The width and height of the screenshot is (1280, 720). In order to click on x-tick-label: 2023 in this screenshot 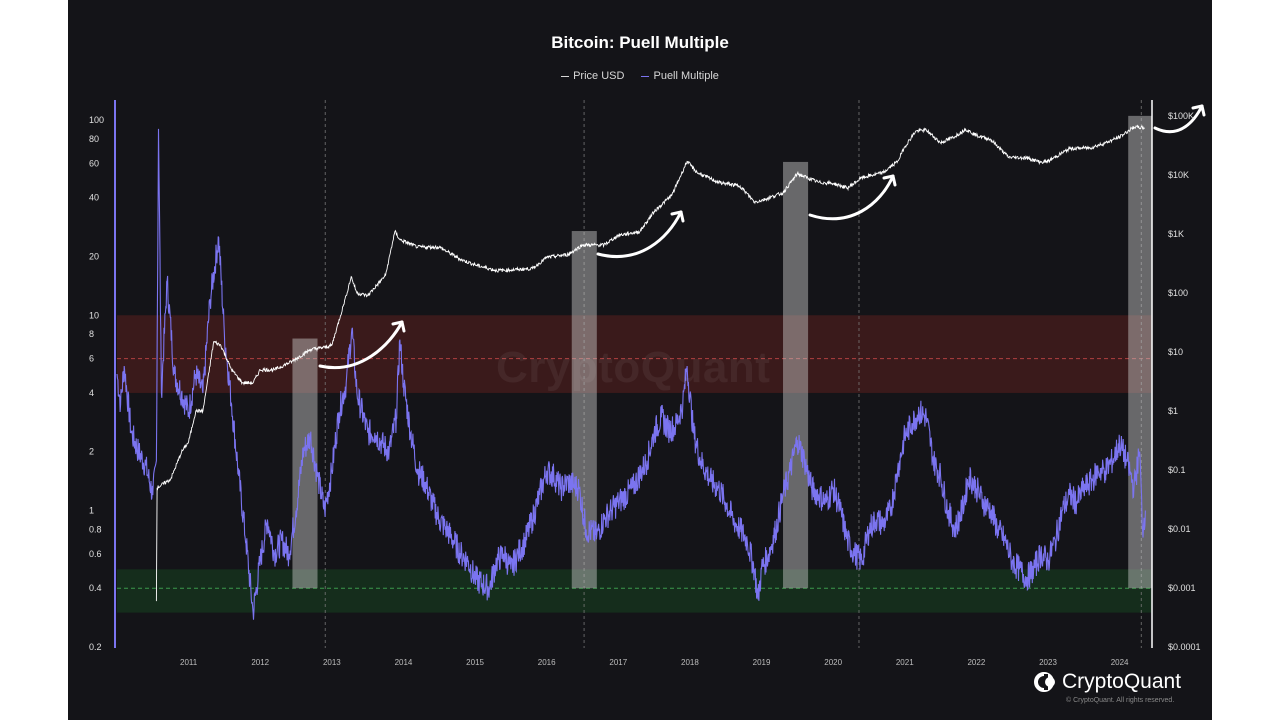, I will do `click(1048, 662)`.